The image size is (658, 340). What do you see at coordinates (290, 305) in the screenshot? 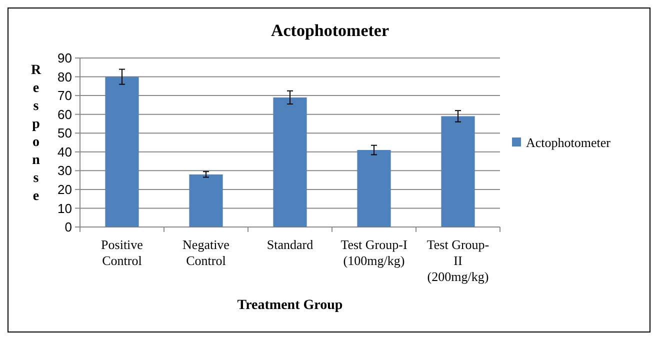
I see `x-axis-title: Treatment Group` at bounding box center [290, 305].